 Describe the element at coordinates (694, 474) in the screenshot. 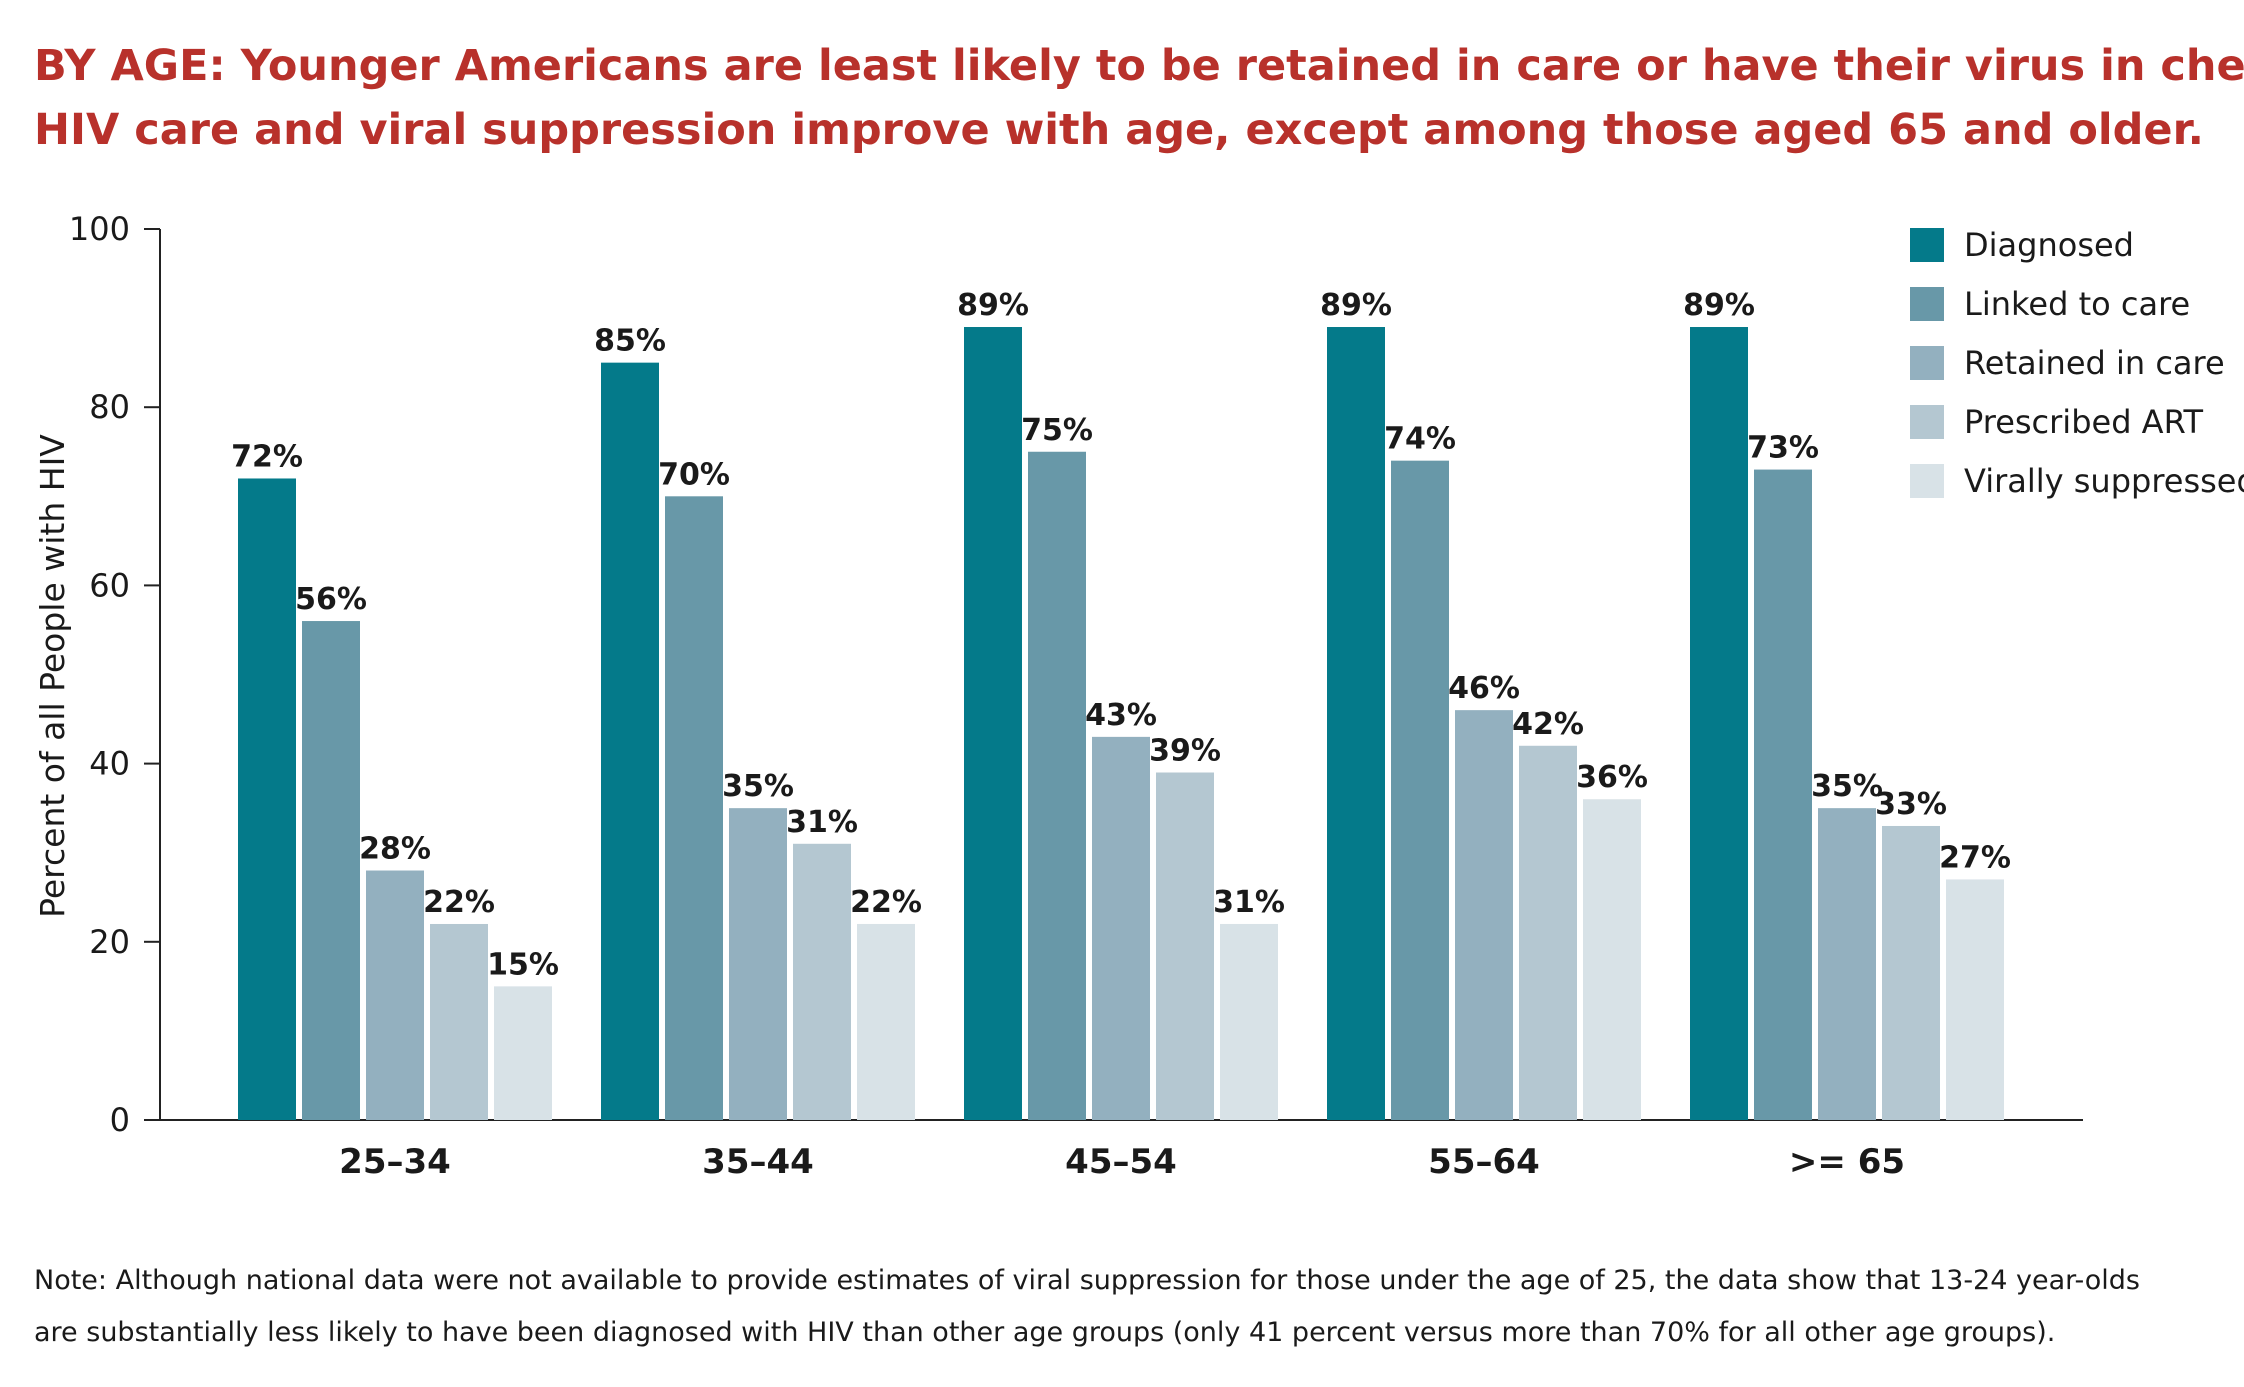

I see `bar-data-label: 70%` at that location.